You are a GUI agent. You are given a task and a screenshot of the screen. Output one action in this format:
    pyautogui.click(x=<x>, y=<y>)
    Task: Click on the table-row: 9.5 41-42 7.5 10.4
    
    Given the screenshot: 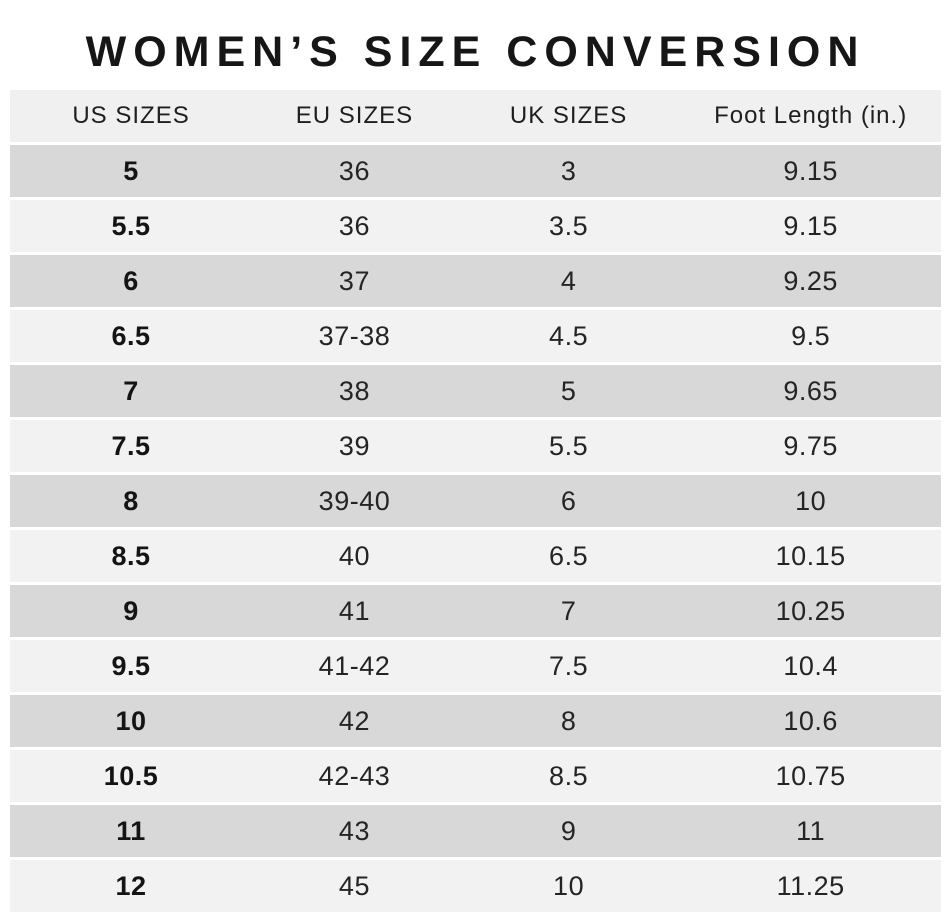 What is the action you would take?
    pyautogui.click(x=475, y=666)
    